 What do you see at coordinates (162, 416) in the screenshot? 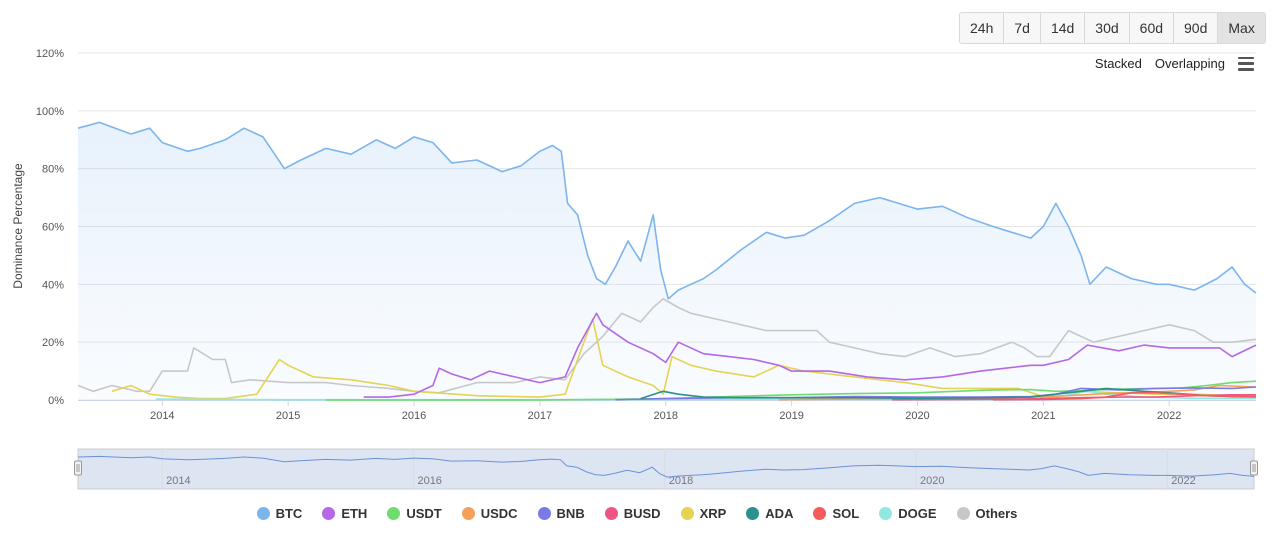
I see `x-tick-label: 2014` at bounding box center [162, 416].